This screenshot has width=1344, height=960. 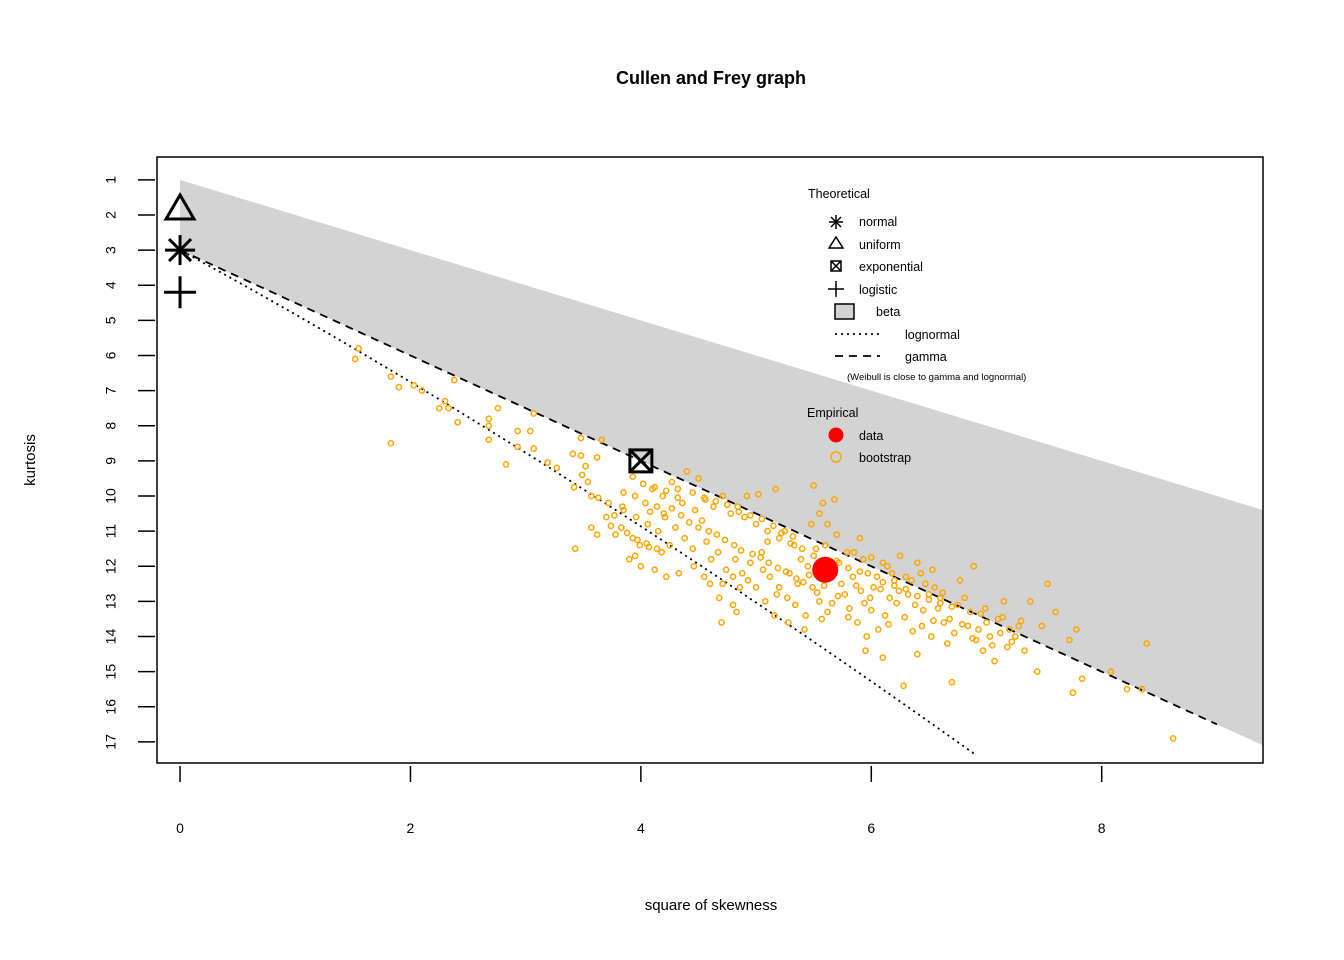 I want to click on theoretical-normal-marker, so click(x=180, y=250).